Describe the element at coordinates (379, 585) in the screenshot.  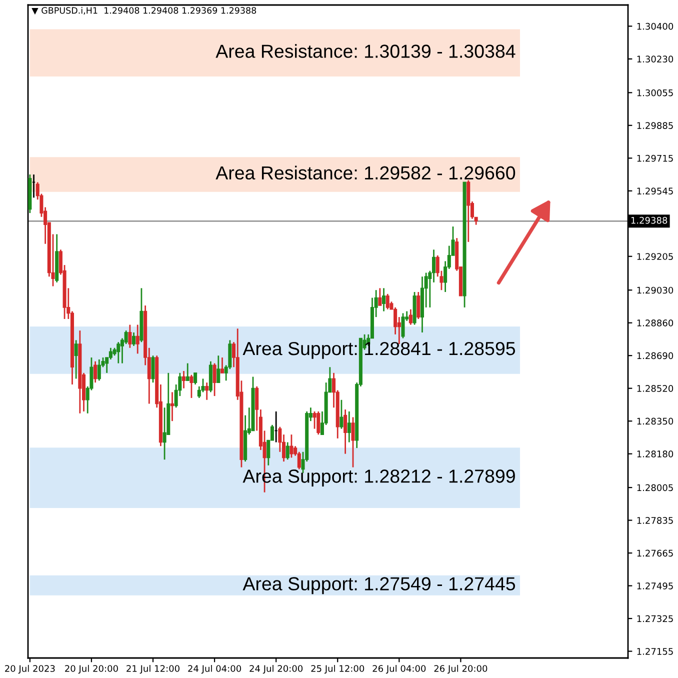
I see `band-label: Area Support: 1.27549 - 1.27445` at that location.